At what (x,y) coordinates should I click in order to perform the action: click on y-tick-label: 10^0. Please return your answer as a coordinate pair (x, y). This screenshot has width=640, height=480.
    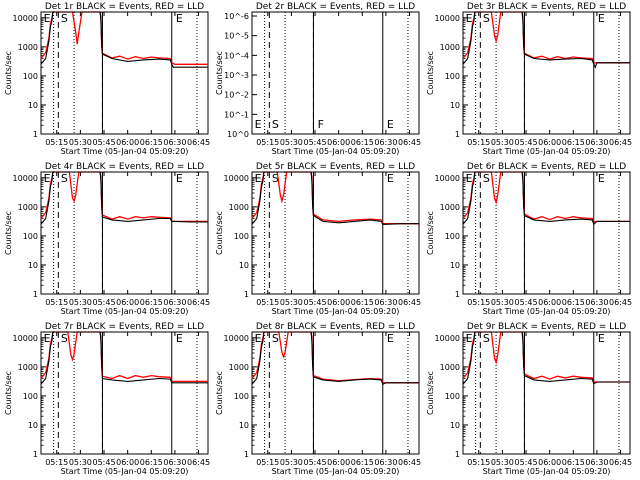
    Looking at the image, I should click on (238, 134).